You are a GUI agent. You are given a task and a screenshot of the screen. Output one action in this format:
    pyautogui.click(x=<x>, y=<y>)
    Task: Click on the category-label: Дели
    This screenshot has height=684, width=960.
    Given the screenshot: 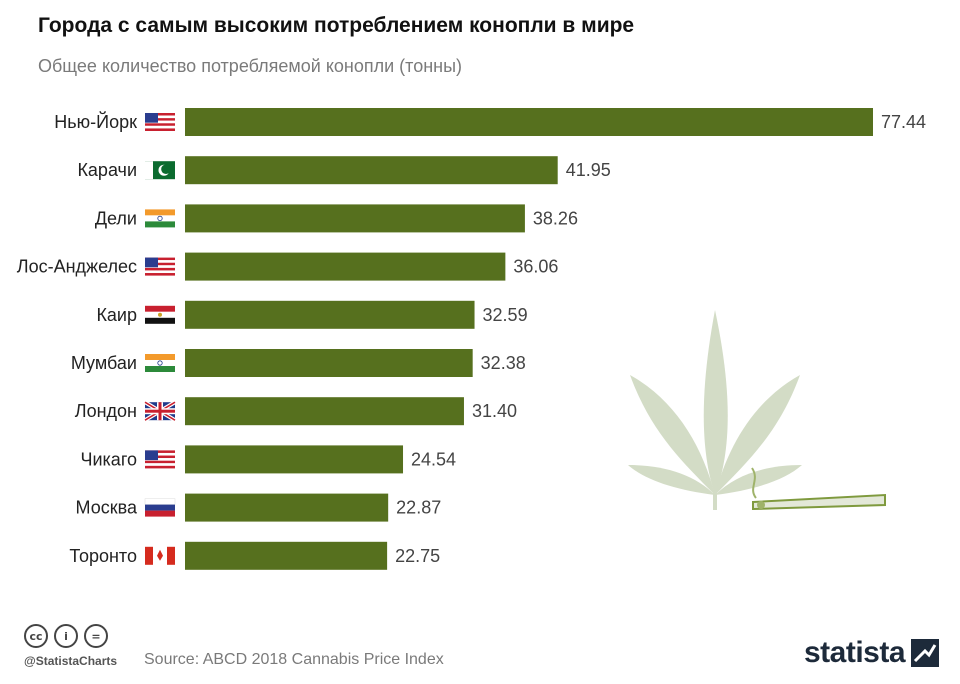 What is the action you would take?
    pyautogui.click(x=116, y=218)
    